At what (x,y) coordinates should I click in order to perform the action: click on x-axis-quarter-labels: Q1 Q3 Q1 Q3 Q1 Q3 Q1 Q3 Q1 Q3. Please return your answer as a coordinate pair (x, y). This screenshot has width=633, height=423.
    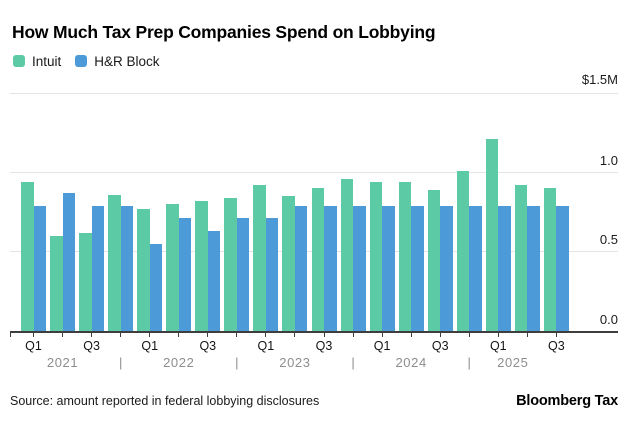
    Looking at the image, I should click on (314, 344).